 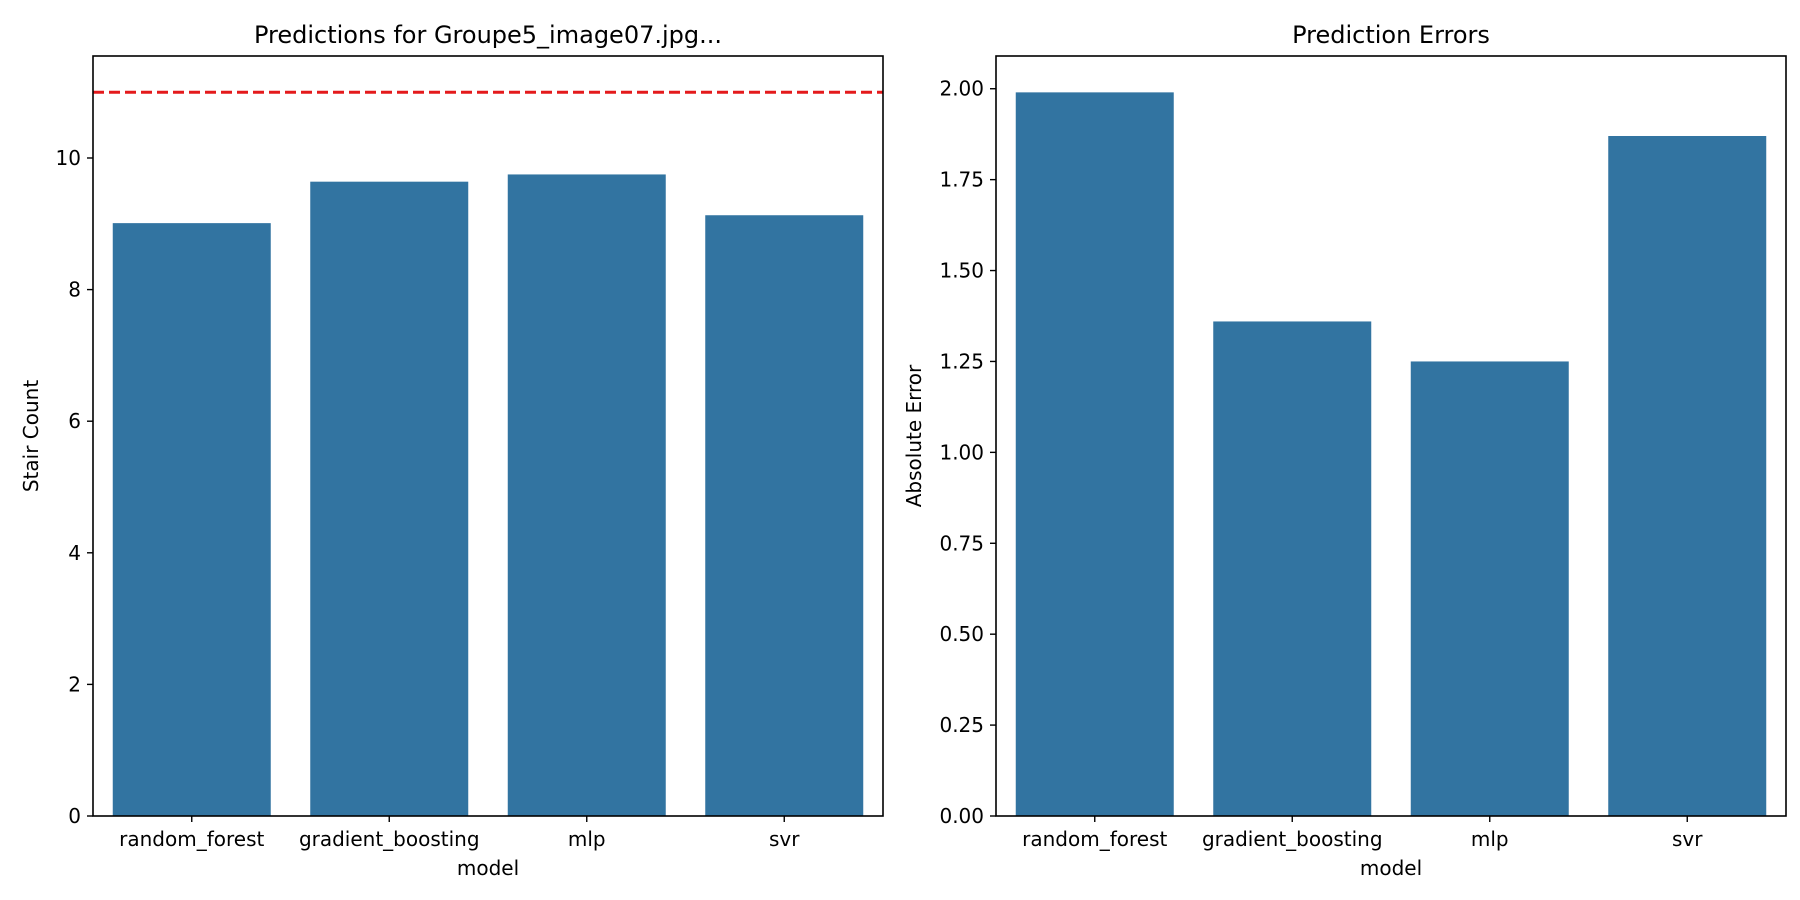 I want to click on y-tick-label: 0.75, so click(x=961, y=543).